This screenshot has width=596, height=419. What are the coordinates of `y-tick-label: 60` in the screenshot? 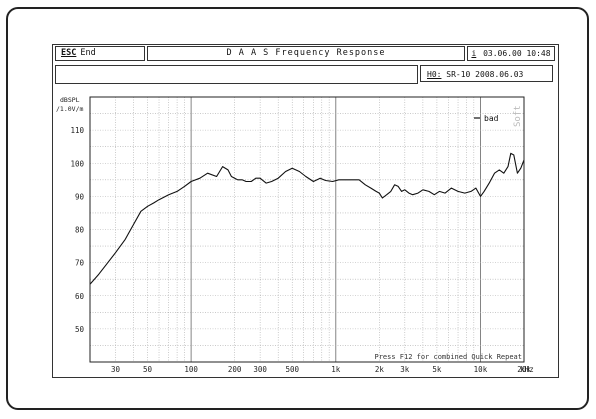 It's located at (80, 296).